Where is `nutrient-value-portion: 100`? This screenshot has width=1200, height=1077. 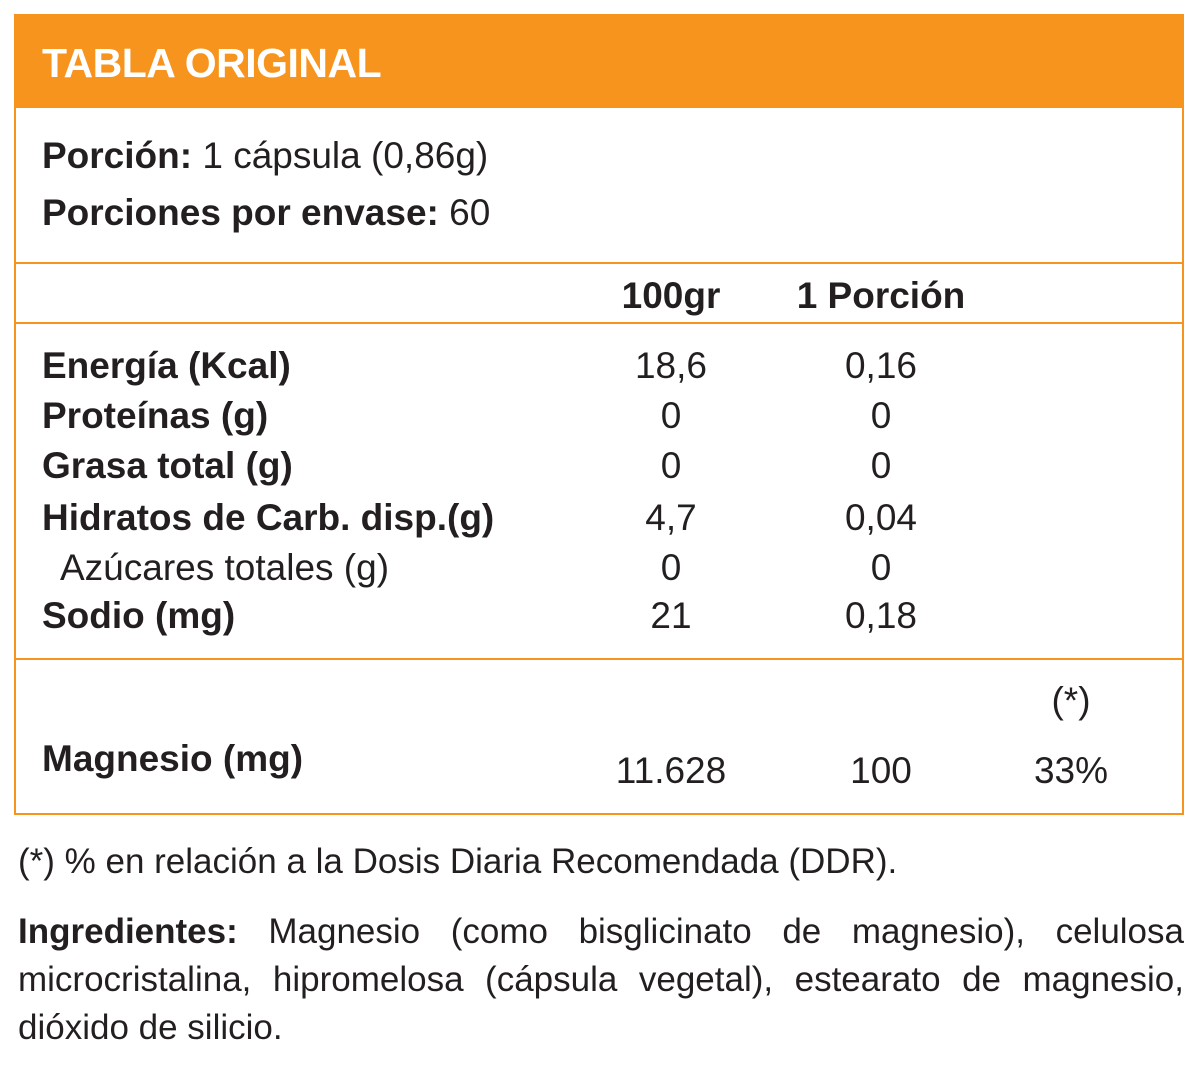
nutrient-value-portion: 100 is located at coordinates (881, 770).